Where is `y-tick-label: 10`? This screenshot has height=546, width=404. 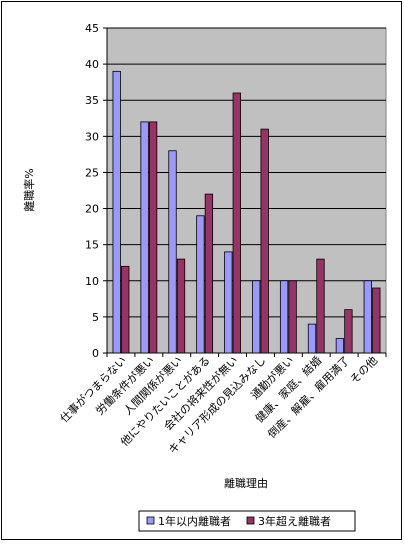 y-tick-label: 10 is located at coordinates (92, 281).